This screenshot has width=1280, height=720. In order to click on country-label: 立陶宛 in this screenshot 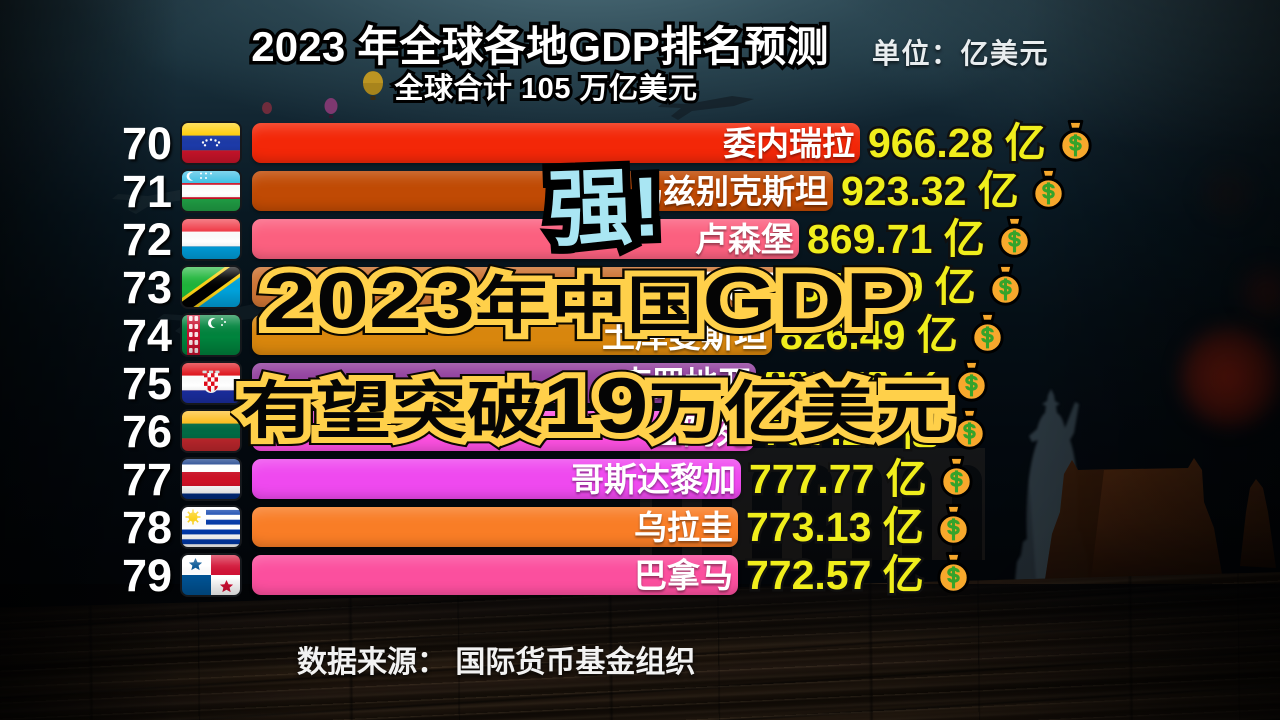, I will do `click(699, 431)`.